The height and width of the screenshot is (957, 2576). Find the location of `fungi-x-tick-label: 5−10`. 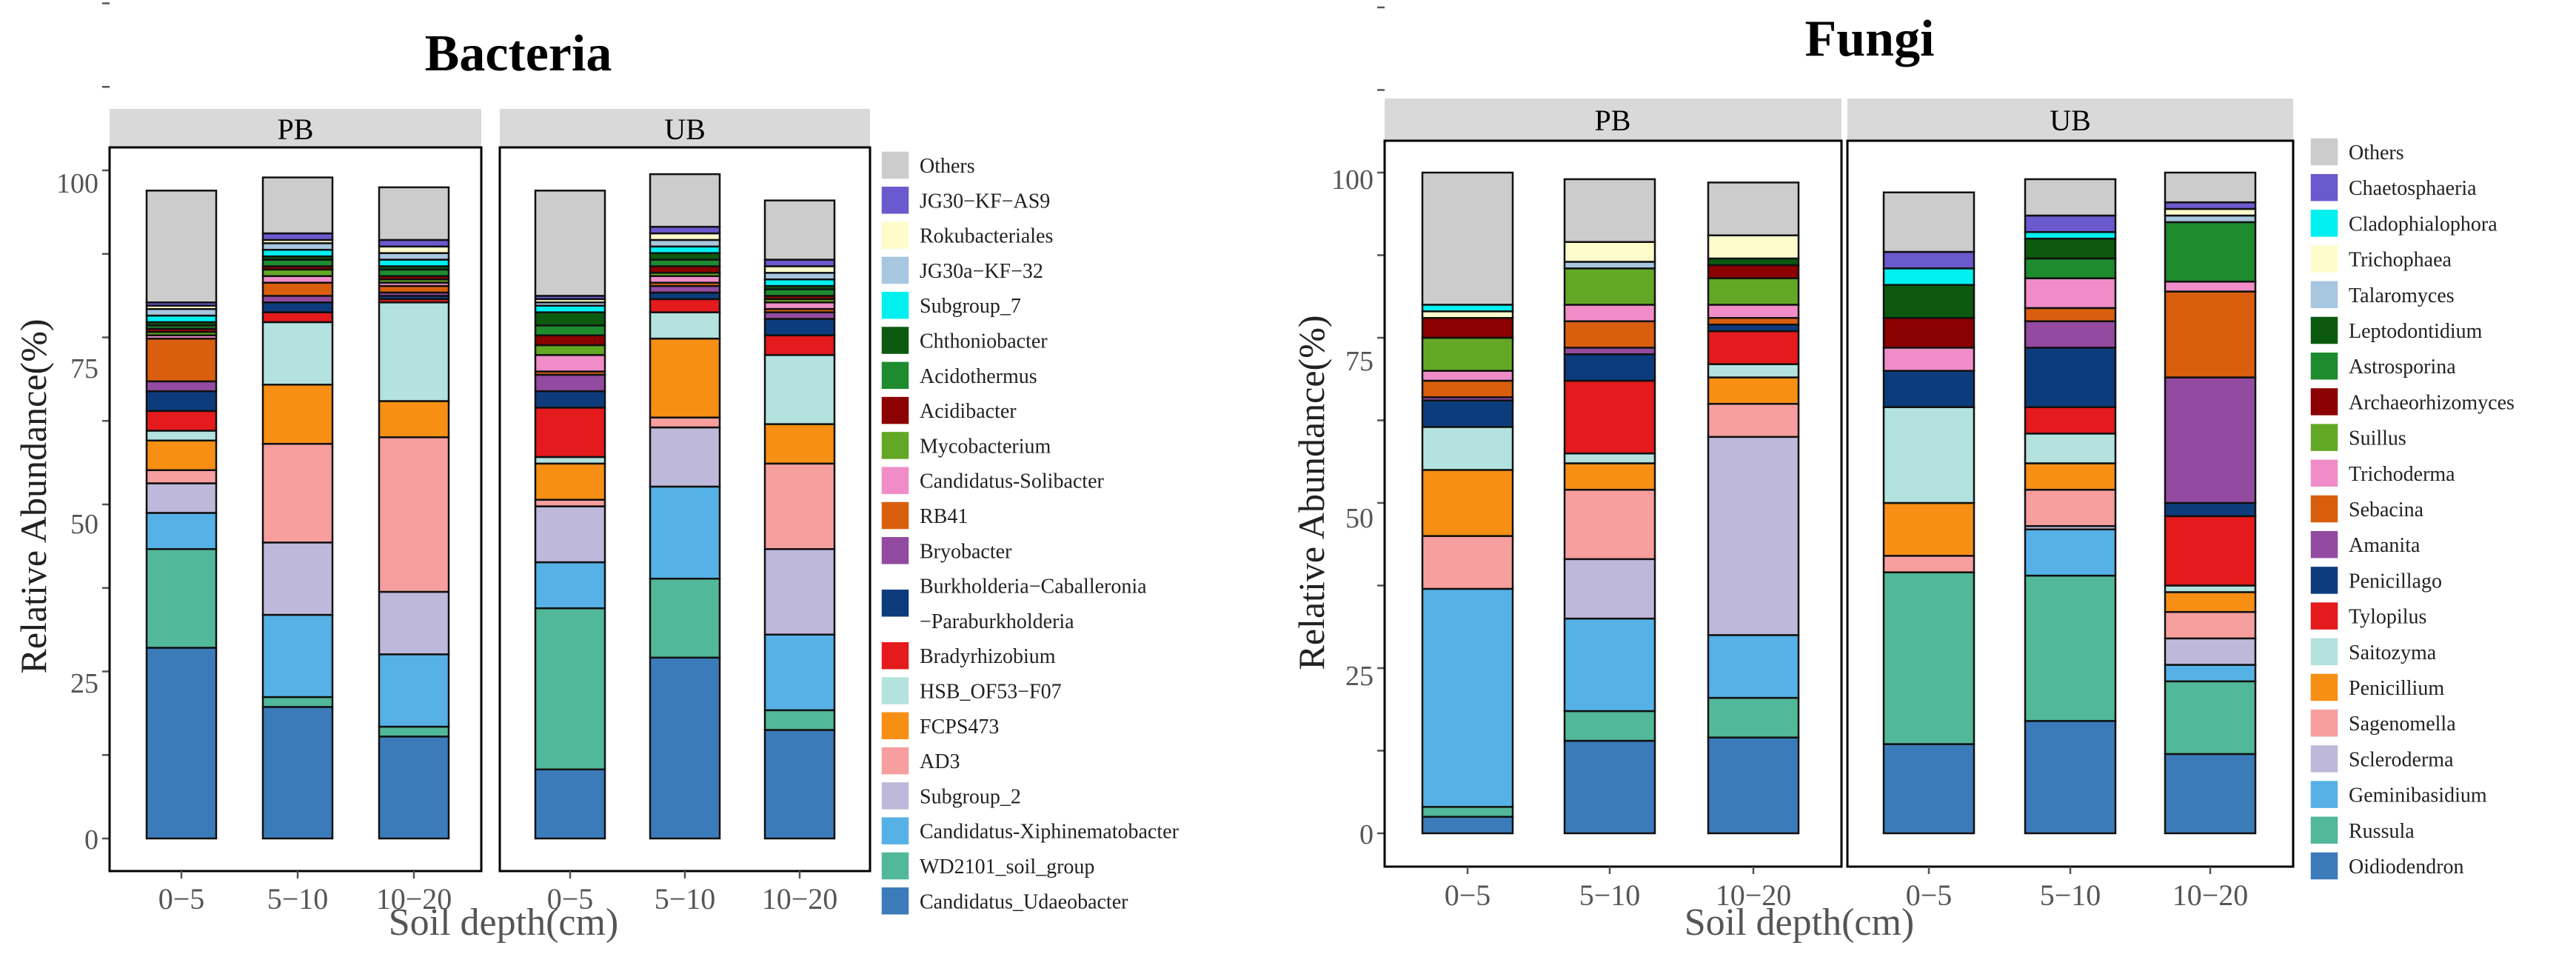

fungi-x-tick-label: 5−10 is located at coordinates (1610, 895).